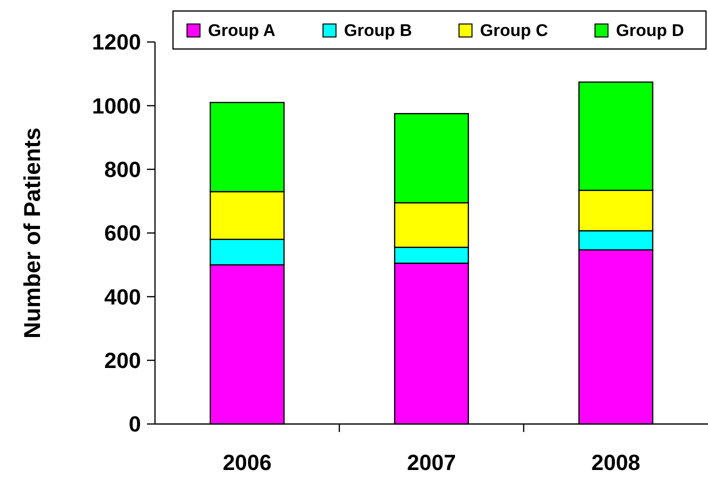 This screenshot has height=488, width=708. I want to click on y-tick-label: 800, so click(122, 169).